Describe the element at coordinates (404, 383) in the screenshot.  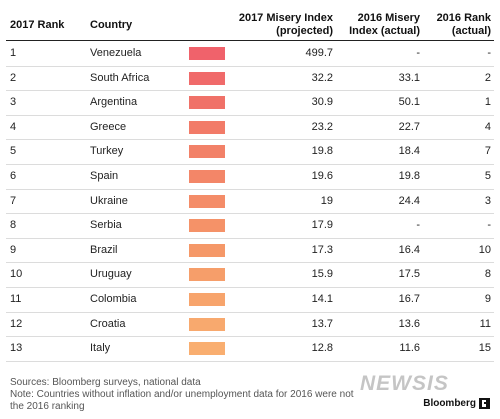
I see `watermark-logo: NEWSIS` at that location.